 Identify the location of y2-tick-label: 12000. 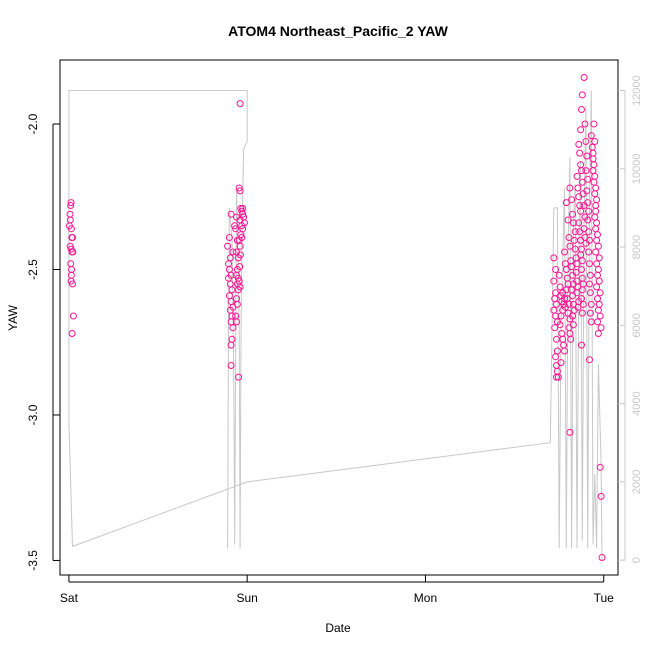
(637, 90).